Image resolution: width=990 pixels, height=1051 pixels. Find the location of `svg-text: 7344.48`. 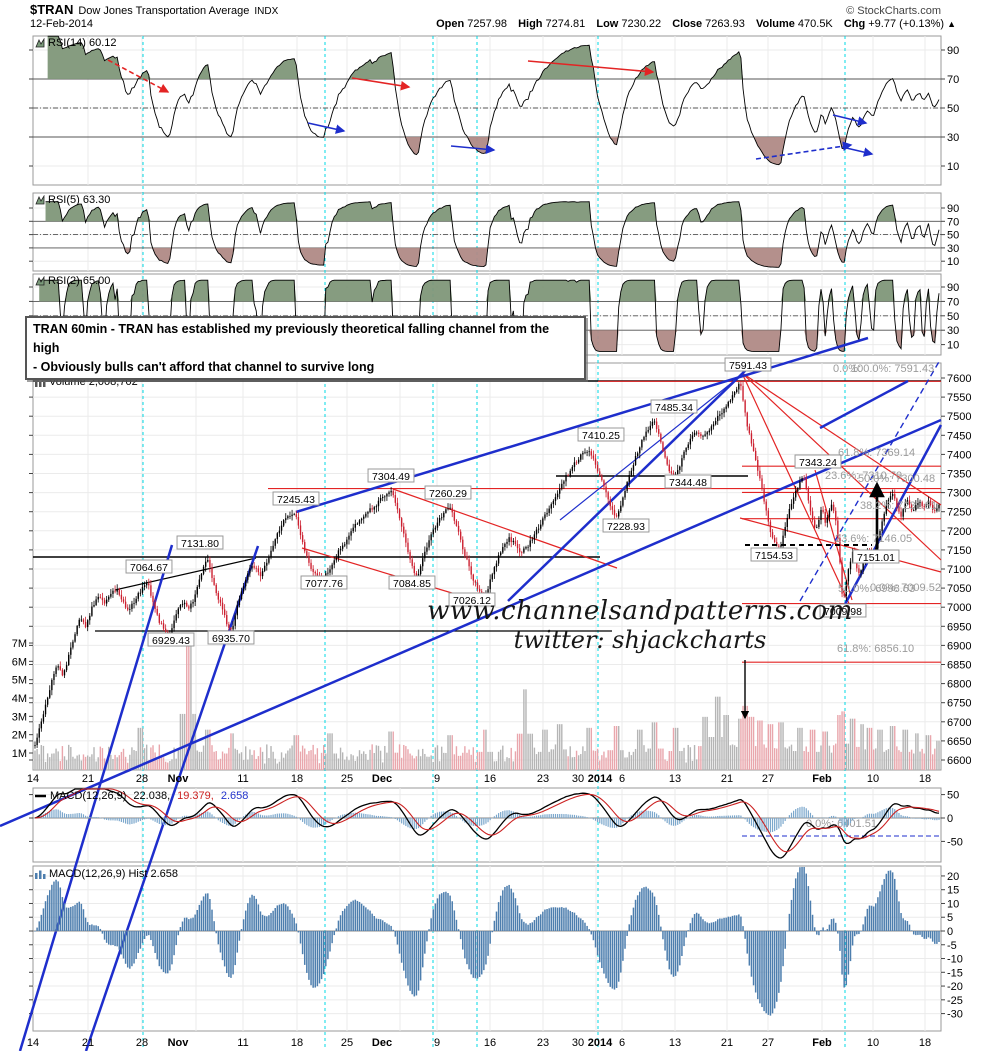

svg-text: 7344.48 is located at coordinates (688, 483).